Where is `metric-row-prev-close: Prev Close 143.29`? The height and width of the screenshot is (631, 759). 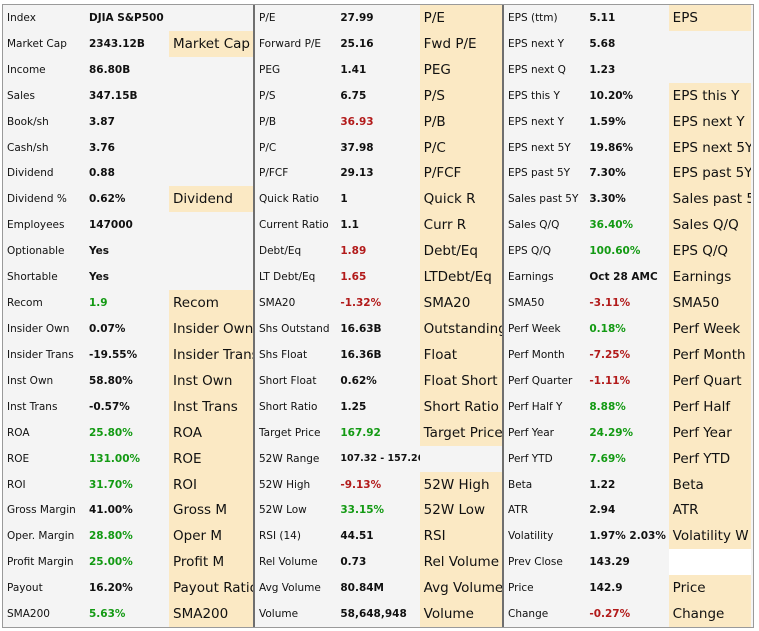 metric-row-prev-close: Prev Close 143.29 is located at coordinates (628, 562).